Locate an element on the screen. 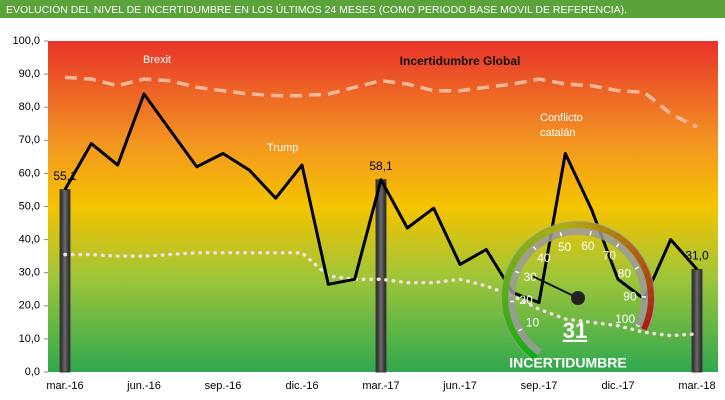 Image resolution: width=725 pixels, height=400 pixels. gauge-tick-label: 80 is located at coordinates (625, 274).